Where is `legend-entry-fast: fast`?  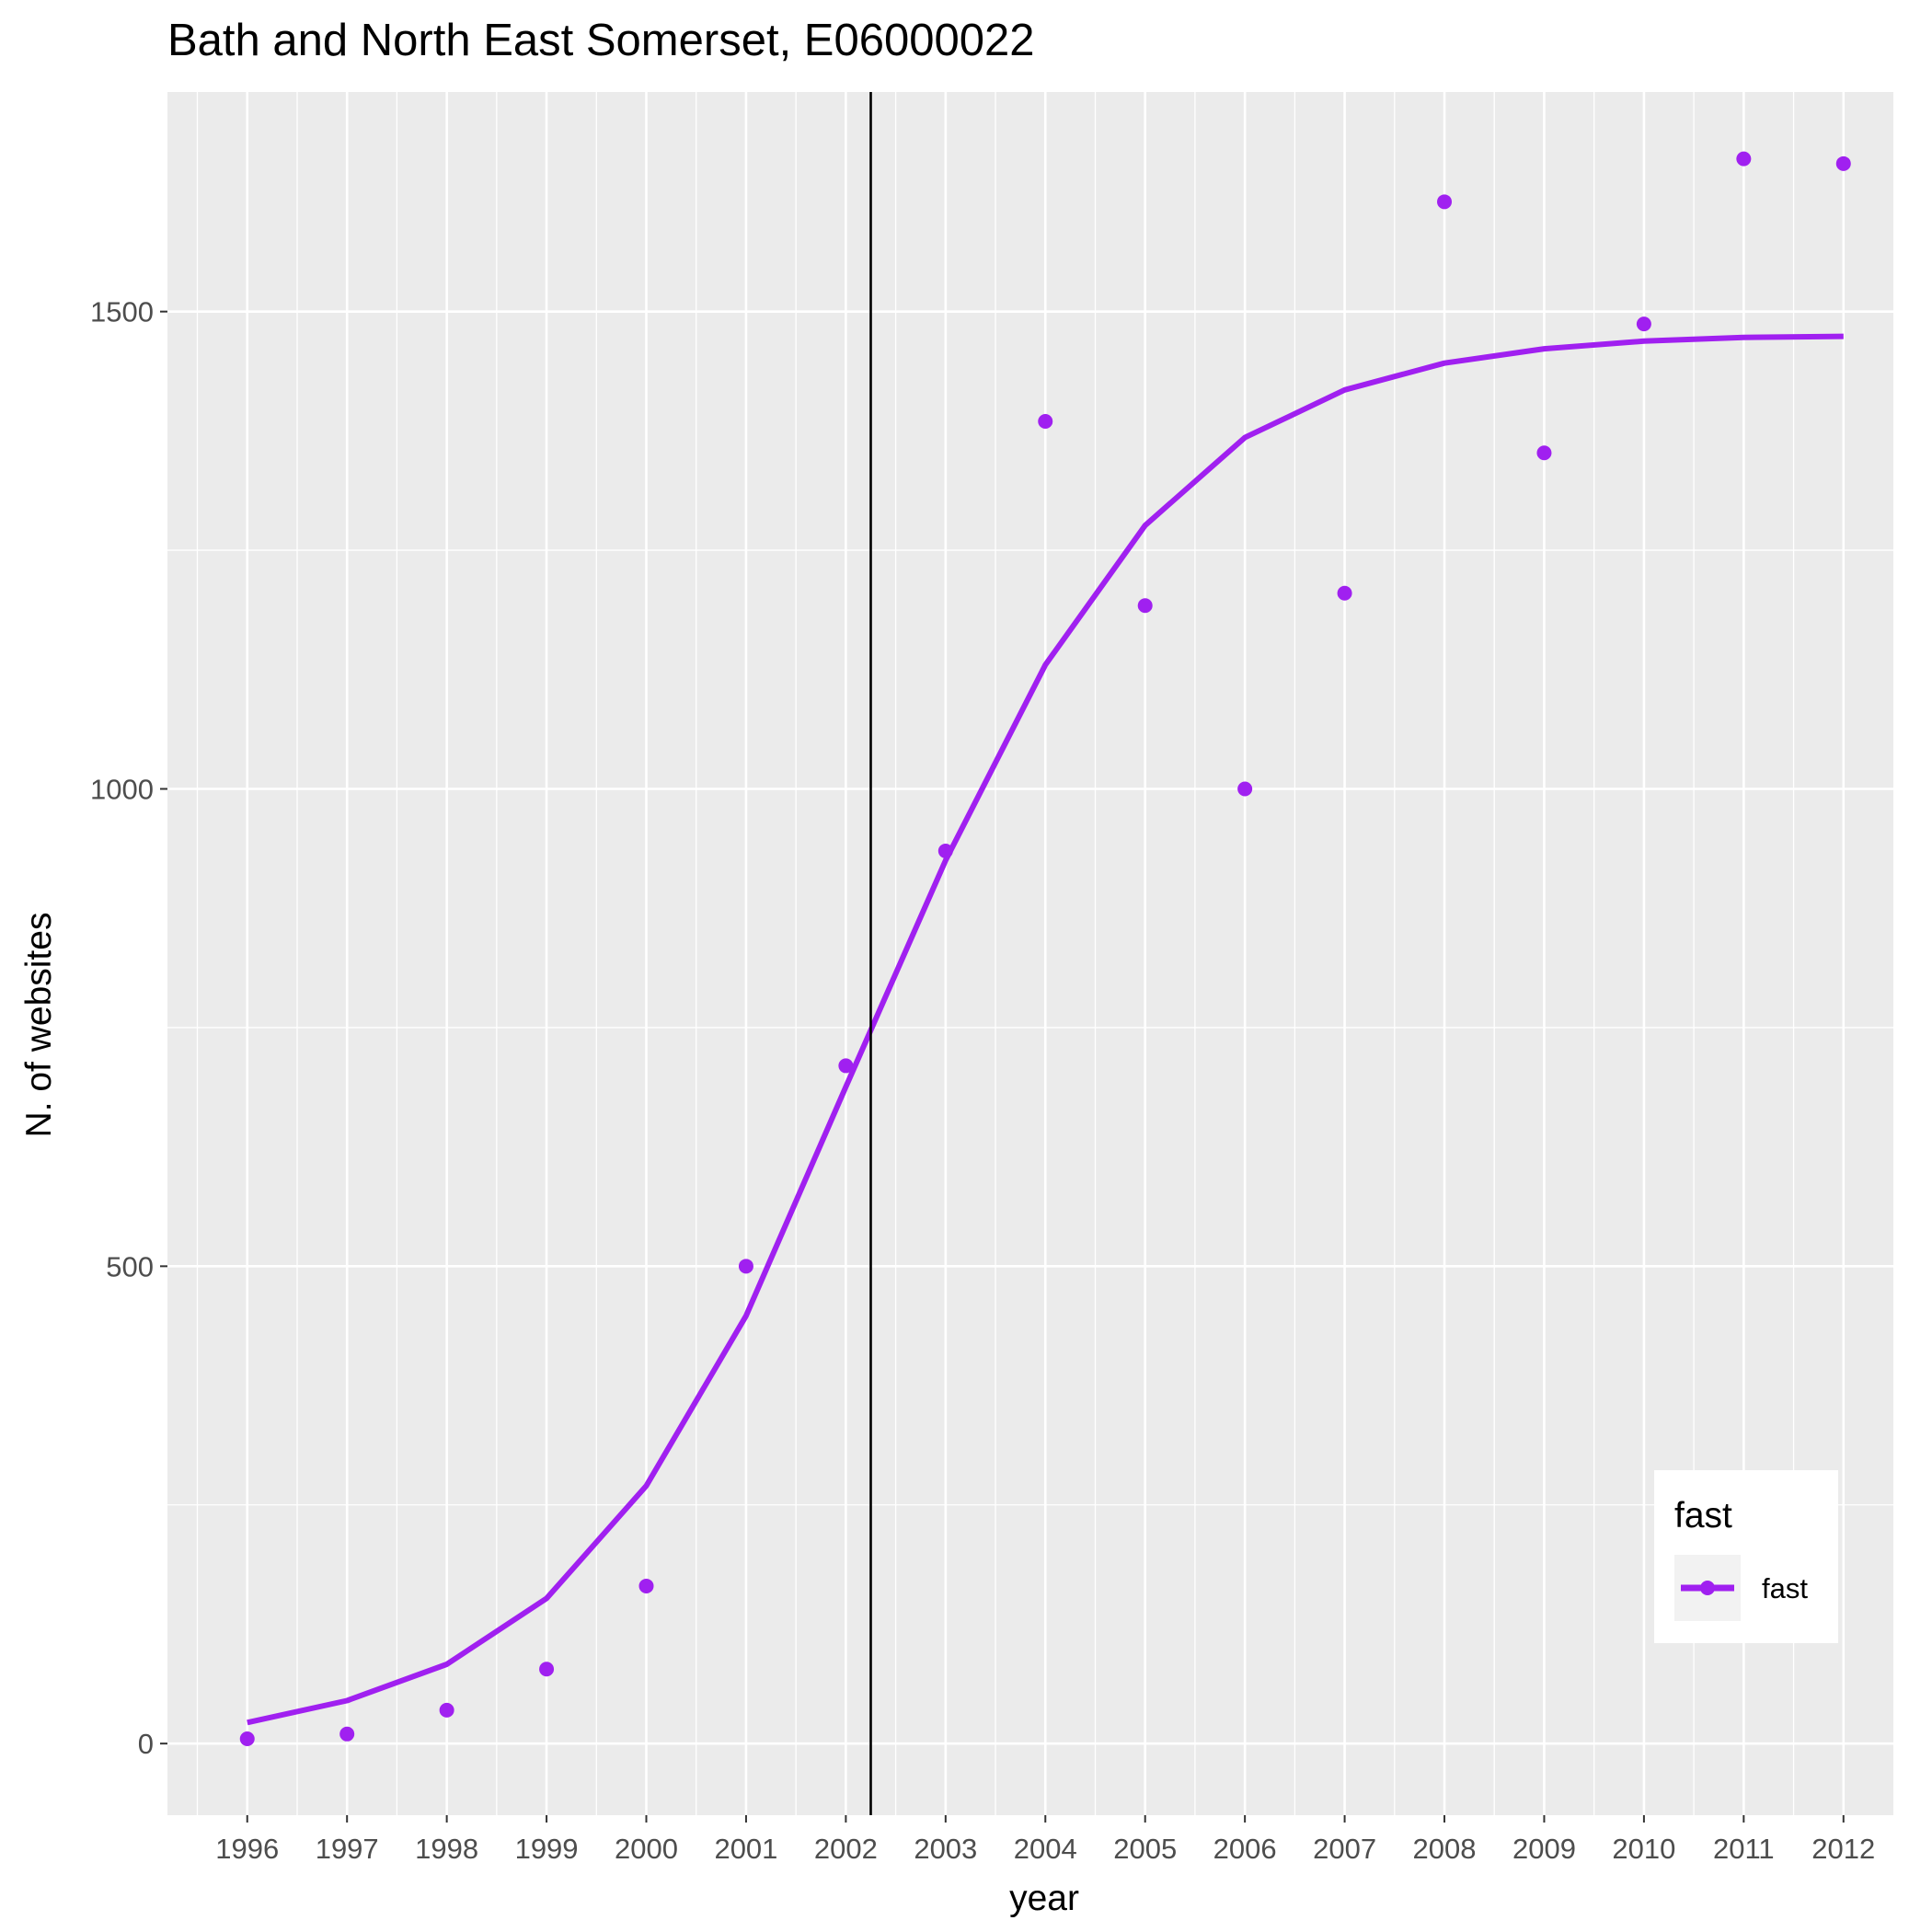
legend-entry-fast: fast is located at coordinates (1785, 1588).